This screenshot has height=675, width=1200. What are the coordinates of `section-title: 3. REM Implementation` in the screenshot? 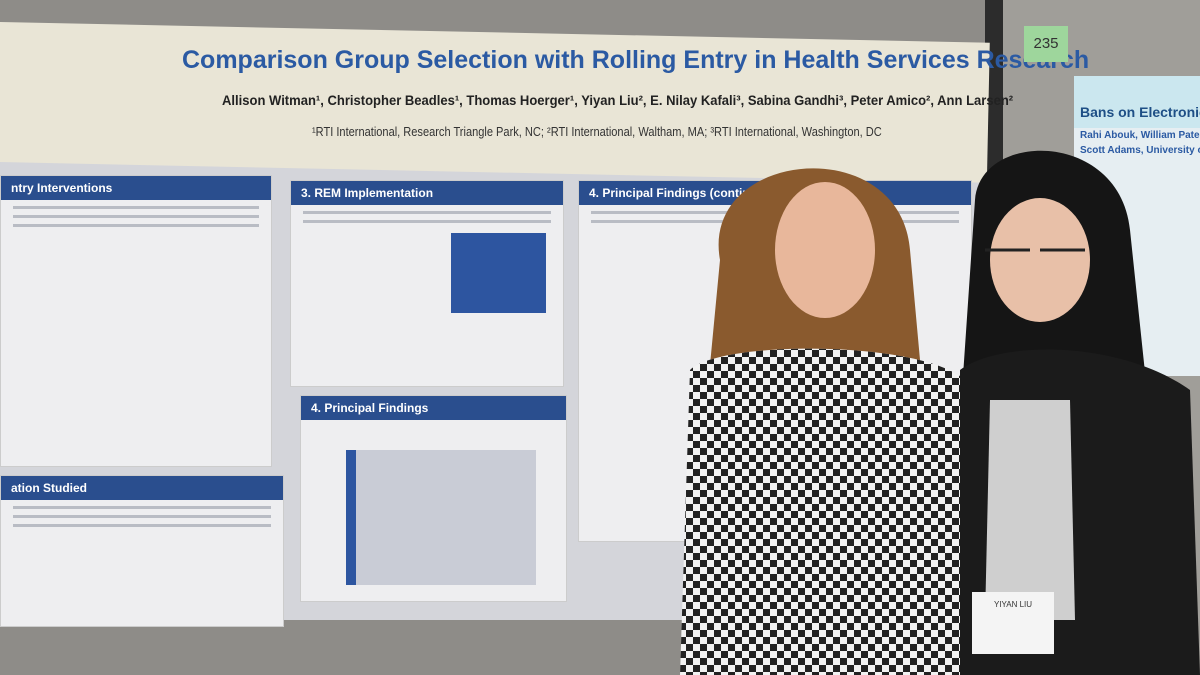 It's located at (427, 193).